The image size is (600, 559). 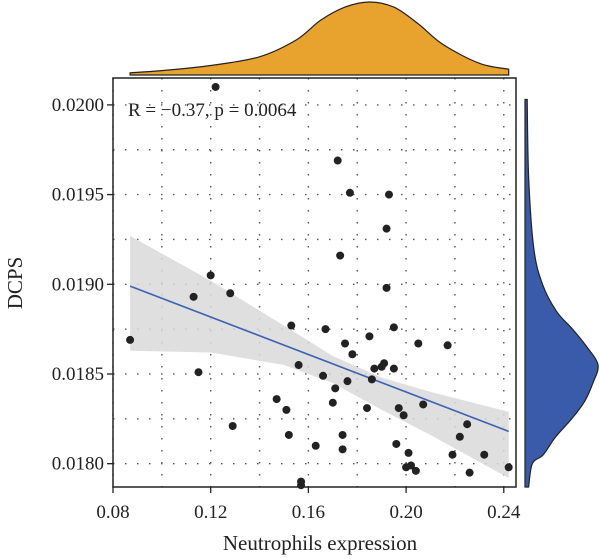 What do you see at coordinates (308, 512) in the screenshot?
I see `x-tick-label: 0.16` at bounding box center [308, 512].